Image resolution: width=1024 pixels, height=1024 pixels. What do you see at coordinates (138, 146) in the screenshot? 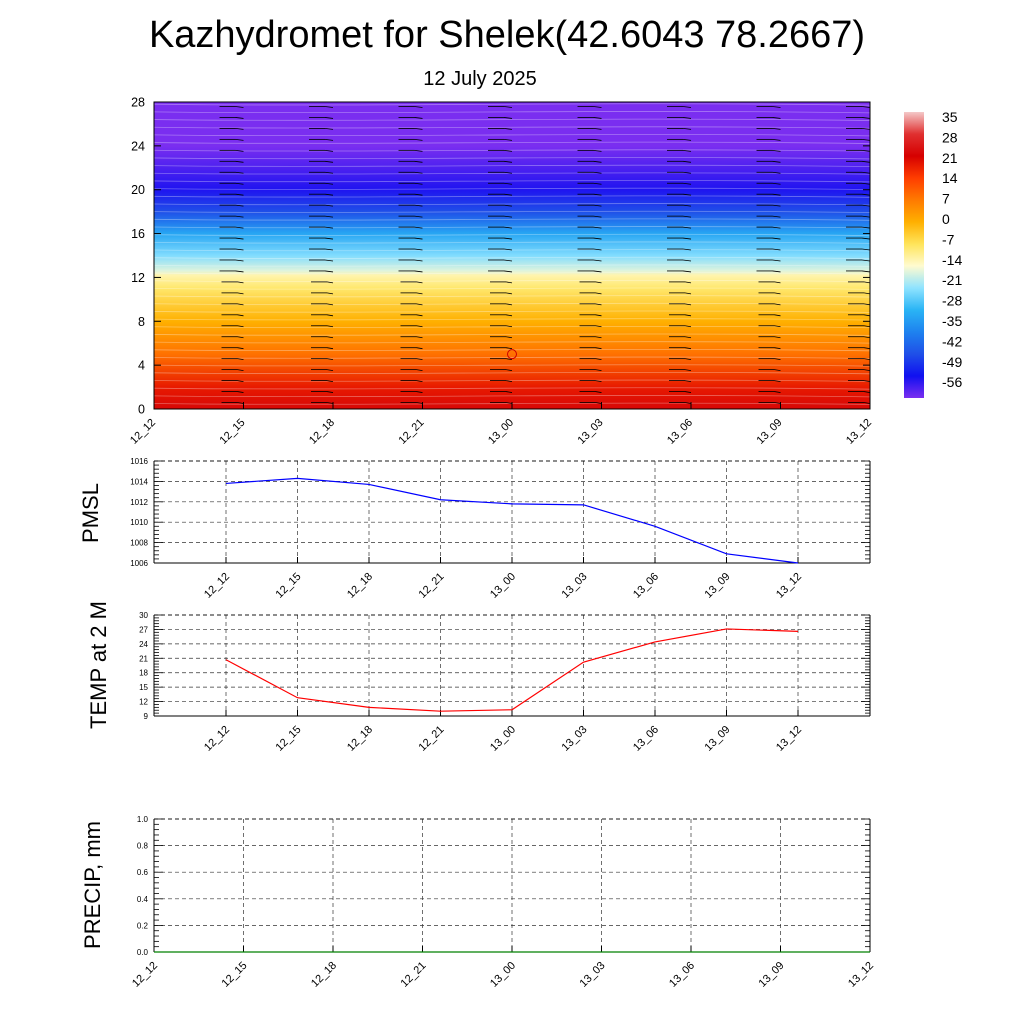
I see `y-tick-label: 24` at bounding box center [138, 146].